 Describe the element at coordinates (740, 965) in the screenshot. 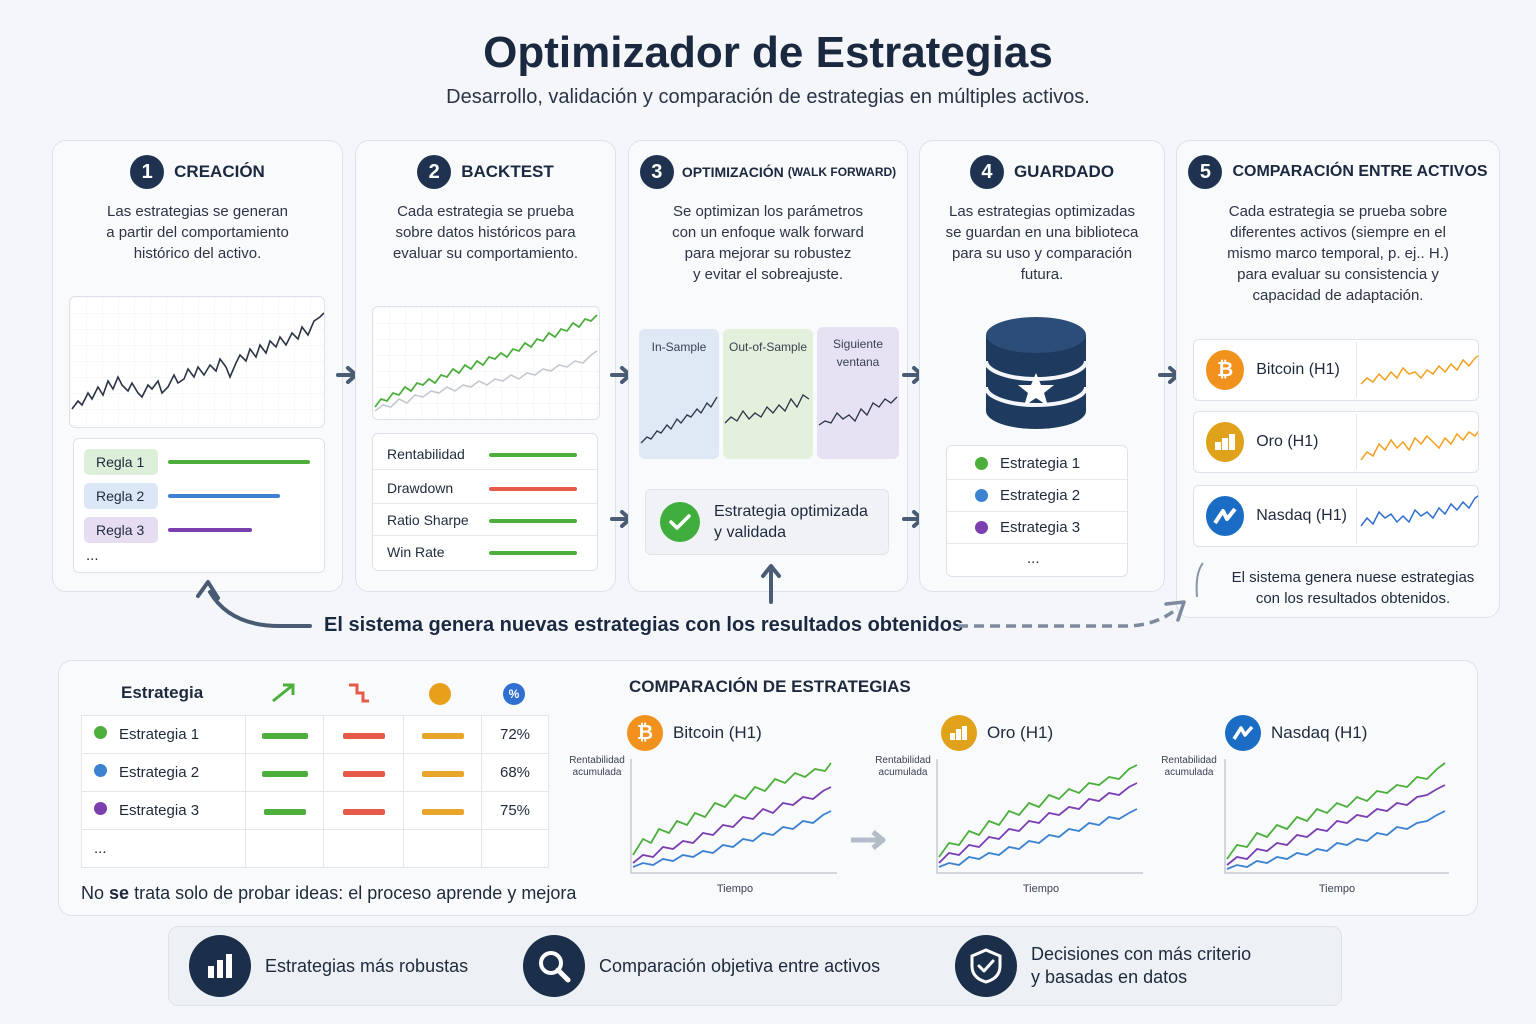

I see `benefit-label: Comparación objetiva entre activos` at that location.